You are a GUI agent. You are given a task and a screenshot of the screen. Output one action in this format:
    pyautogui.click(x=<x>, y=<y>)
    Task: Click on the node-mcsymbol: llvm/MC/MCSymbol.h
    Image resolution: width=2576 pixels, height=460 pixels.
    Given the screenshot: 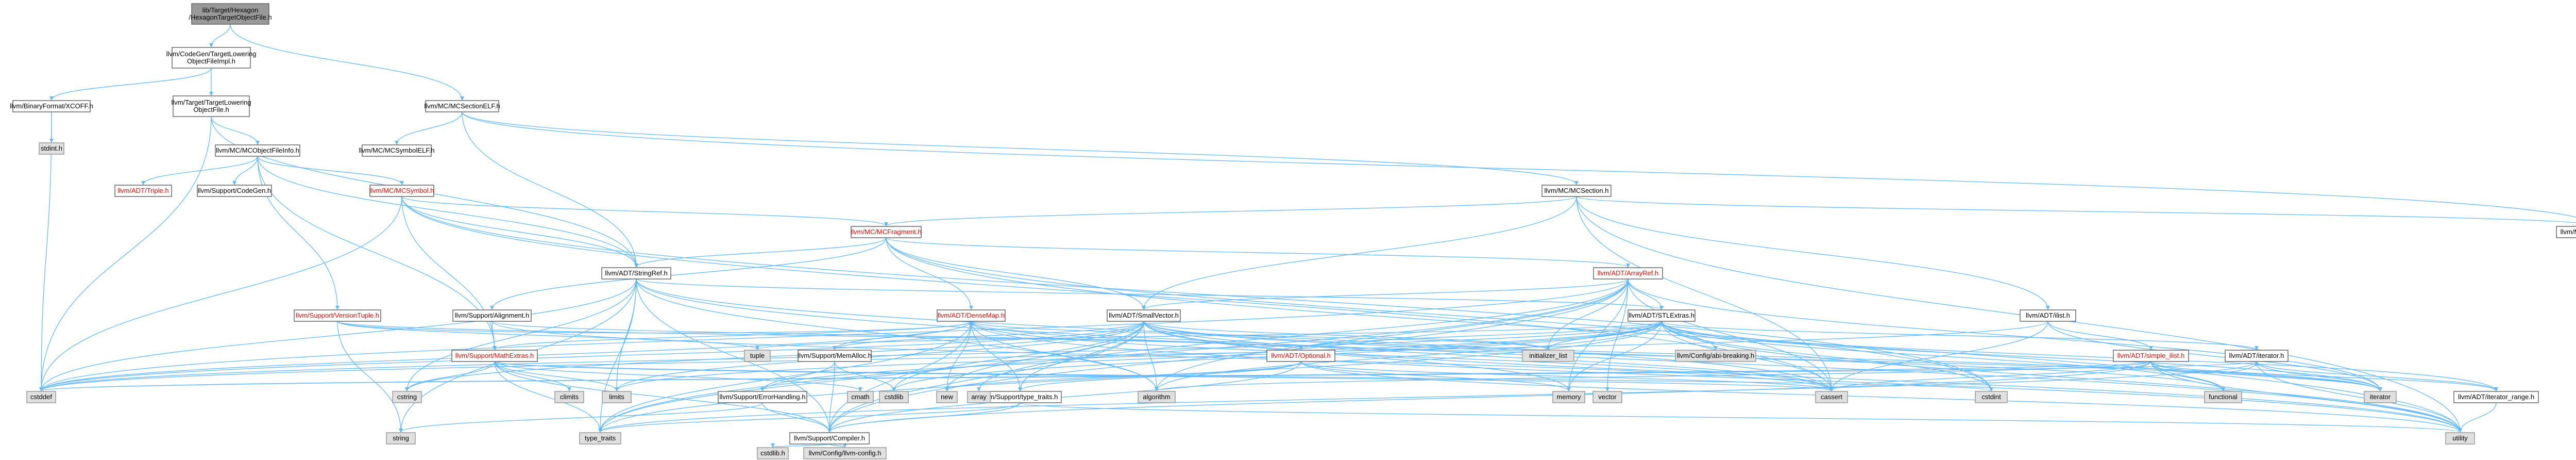 What is the action you would take?
    pyautogui.click(x=401, y=191)
    